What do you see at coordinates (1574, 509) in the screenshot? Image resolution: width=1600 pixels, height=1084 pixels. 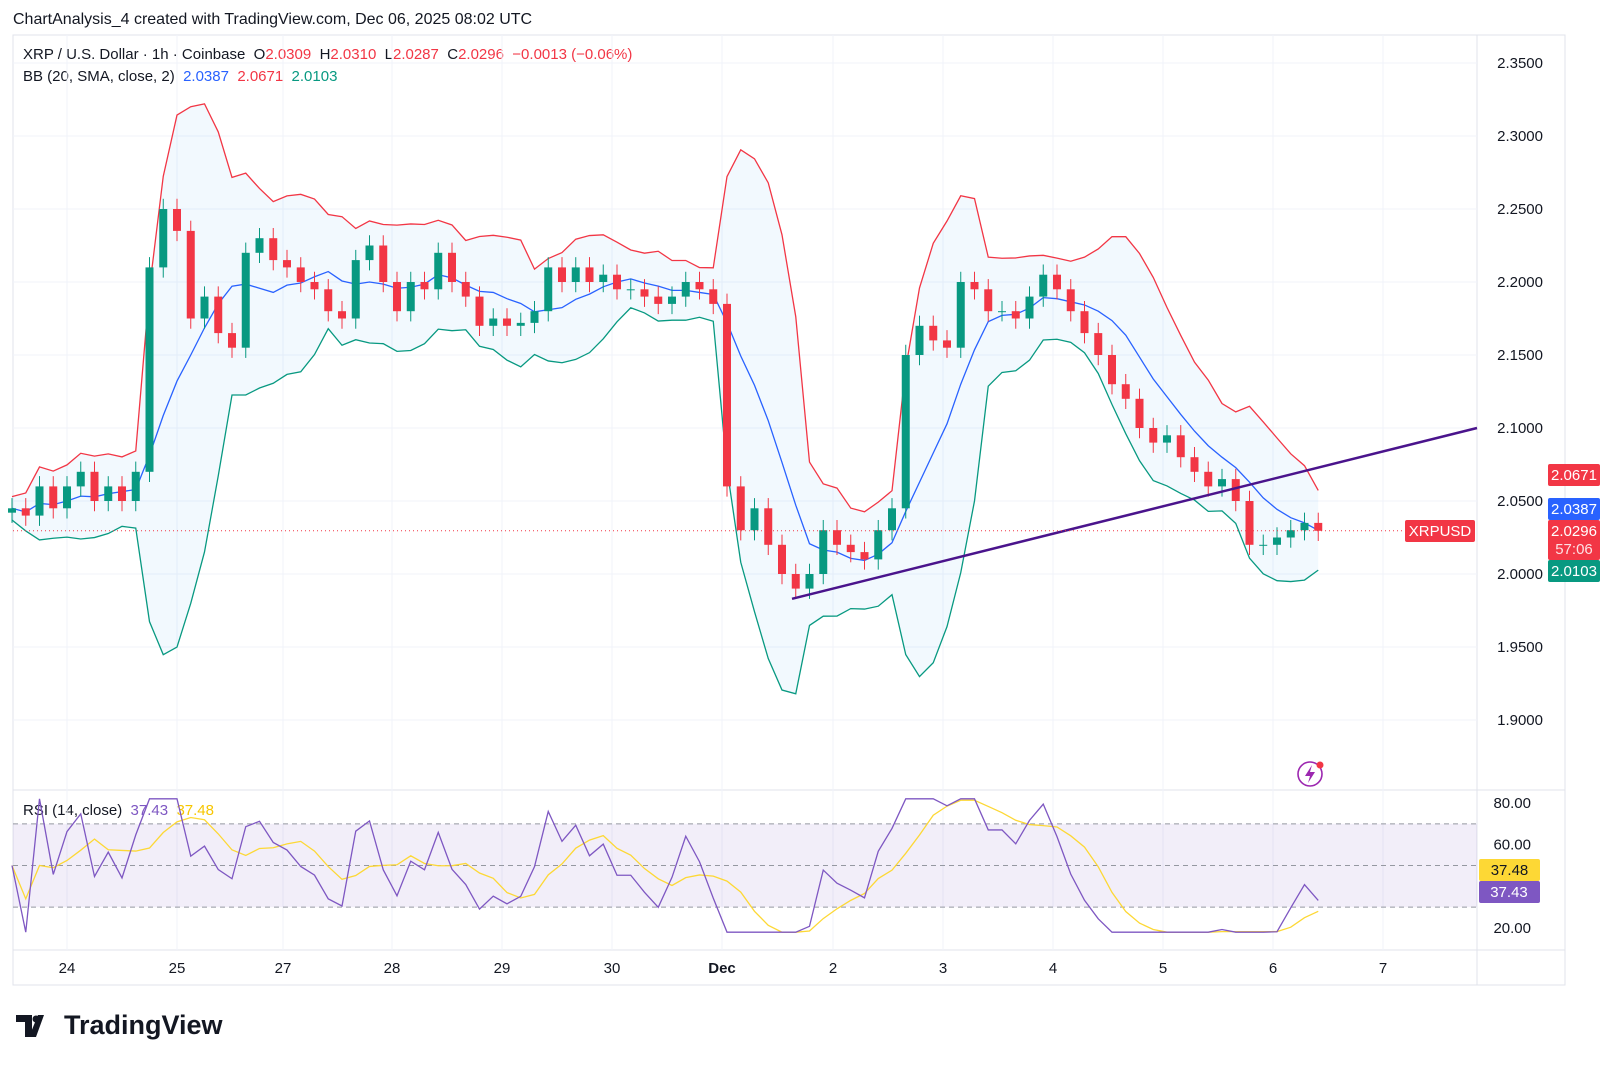 I see `bb-basis-badge: 2.0387` at bounding box center [1574, 509].